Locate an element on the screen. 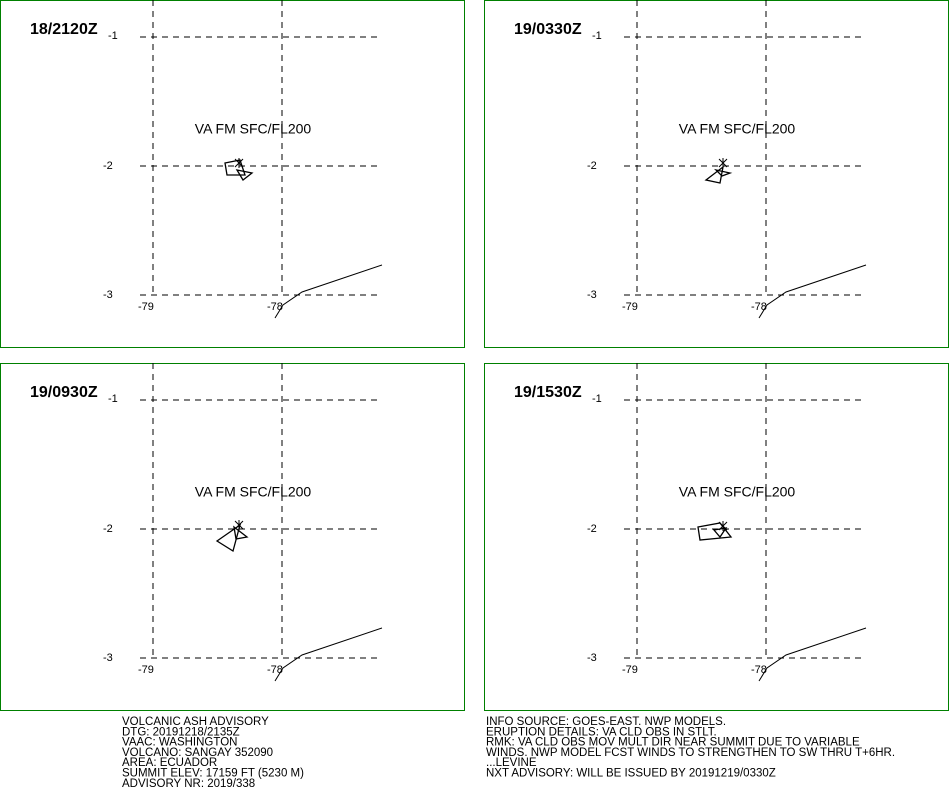 The width and height of the screenshot is (950, 812). valid-time: 19/0930Z is located at coordinates (64, 392).